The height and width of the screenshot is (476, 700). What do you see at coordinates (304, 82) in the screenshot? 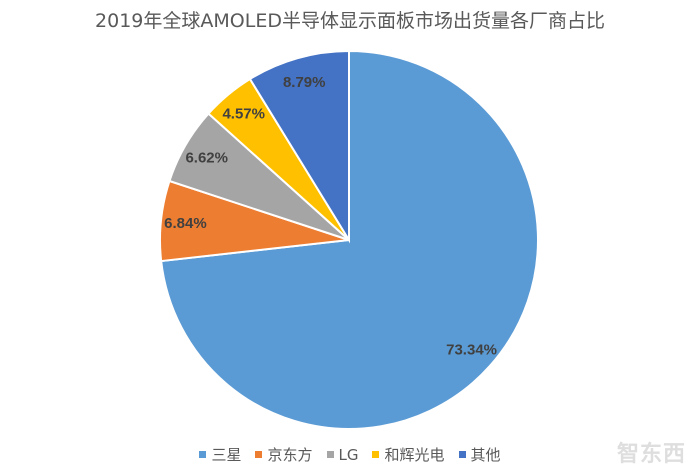
I see `data-label: 8.79%` at bounding box center [304, 82].